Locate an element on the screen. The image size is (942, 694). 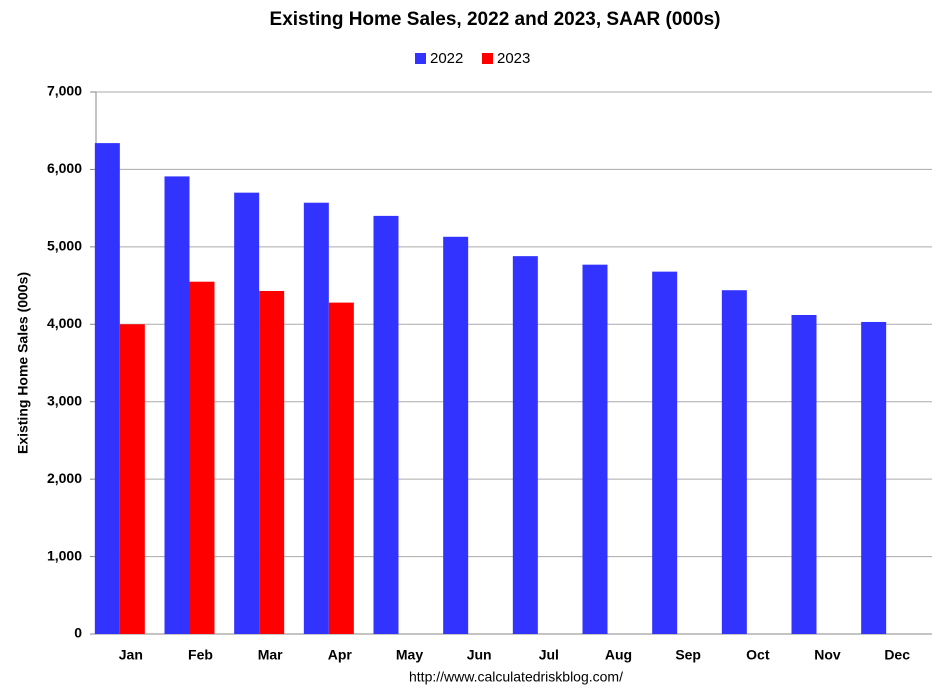
x-tick-label: Feb is located at coordinates (200, 655).